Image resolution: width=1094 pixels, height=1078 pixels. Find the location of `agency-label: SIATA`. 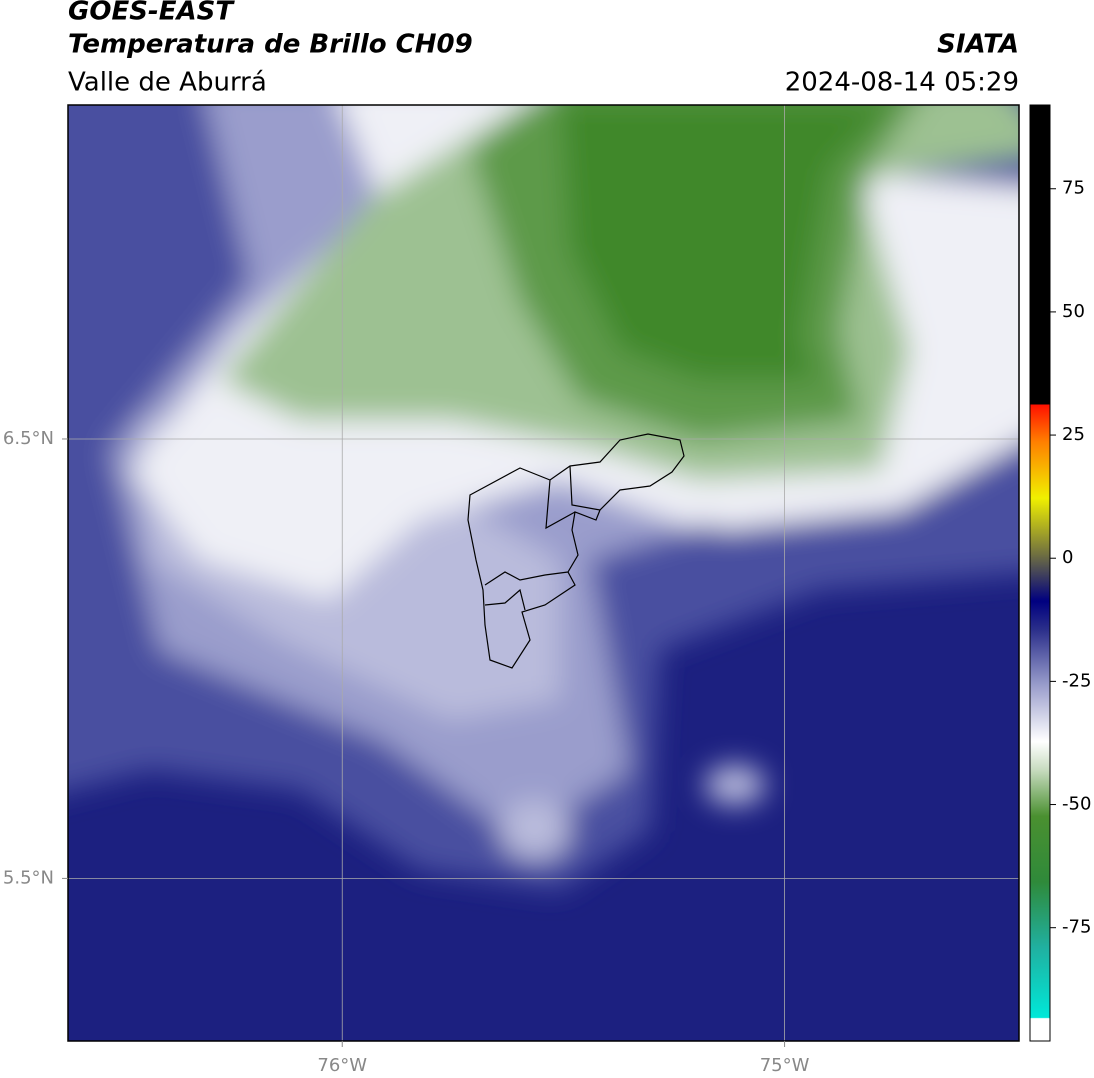

agency-label: SIATA is located at coordinates (978, 45).